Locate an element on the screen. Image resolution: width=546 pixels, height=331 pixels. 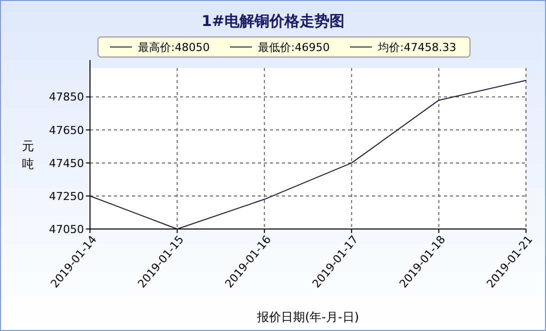
text: 最低价:46950 is located at coordinates (294, 47).